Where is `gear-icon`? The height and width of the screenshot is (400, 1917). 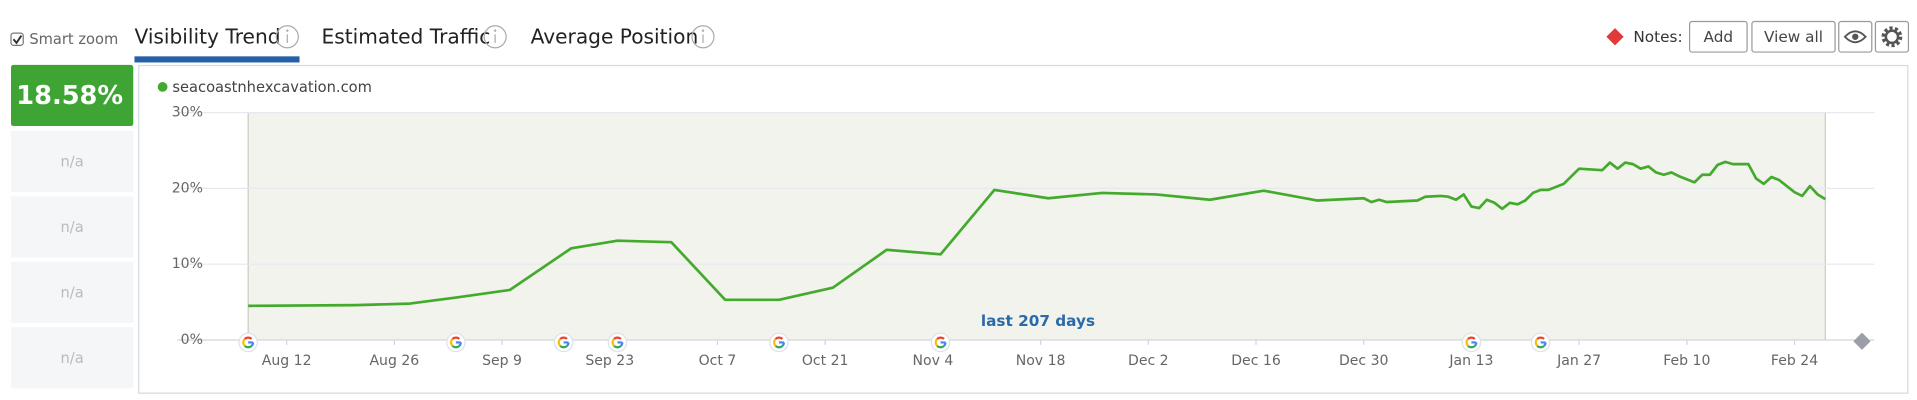 gear-icon is located at coordinates (1892, 37).